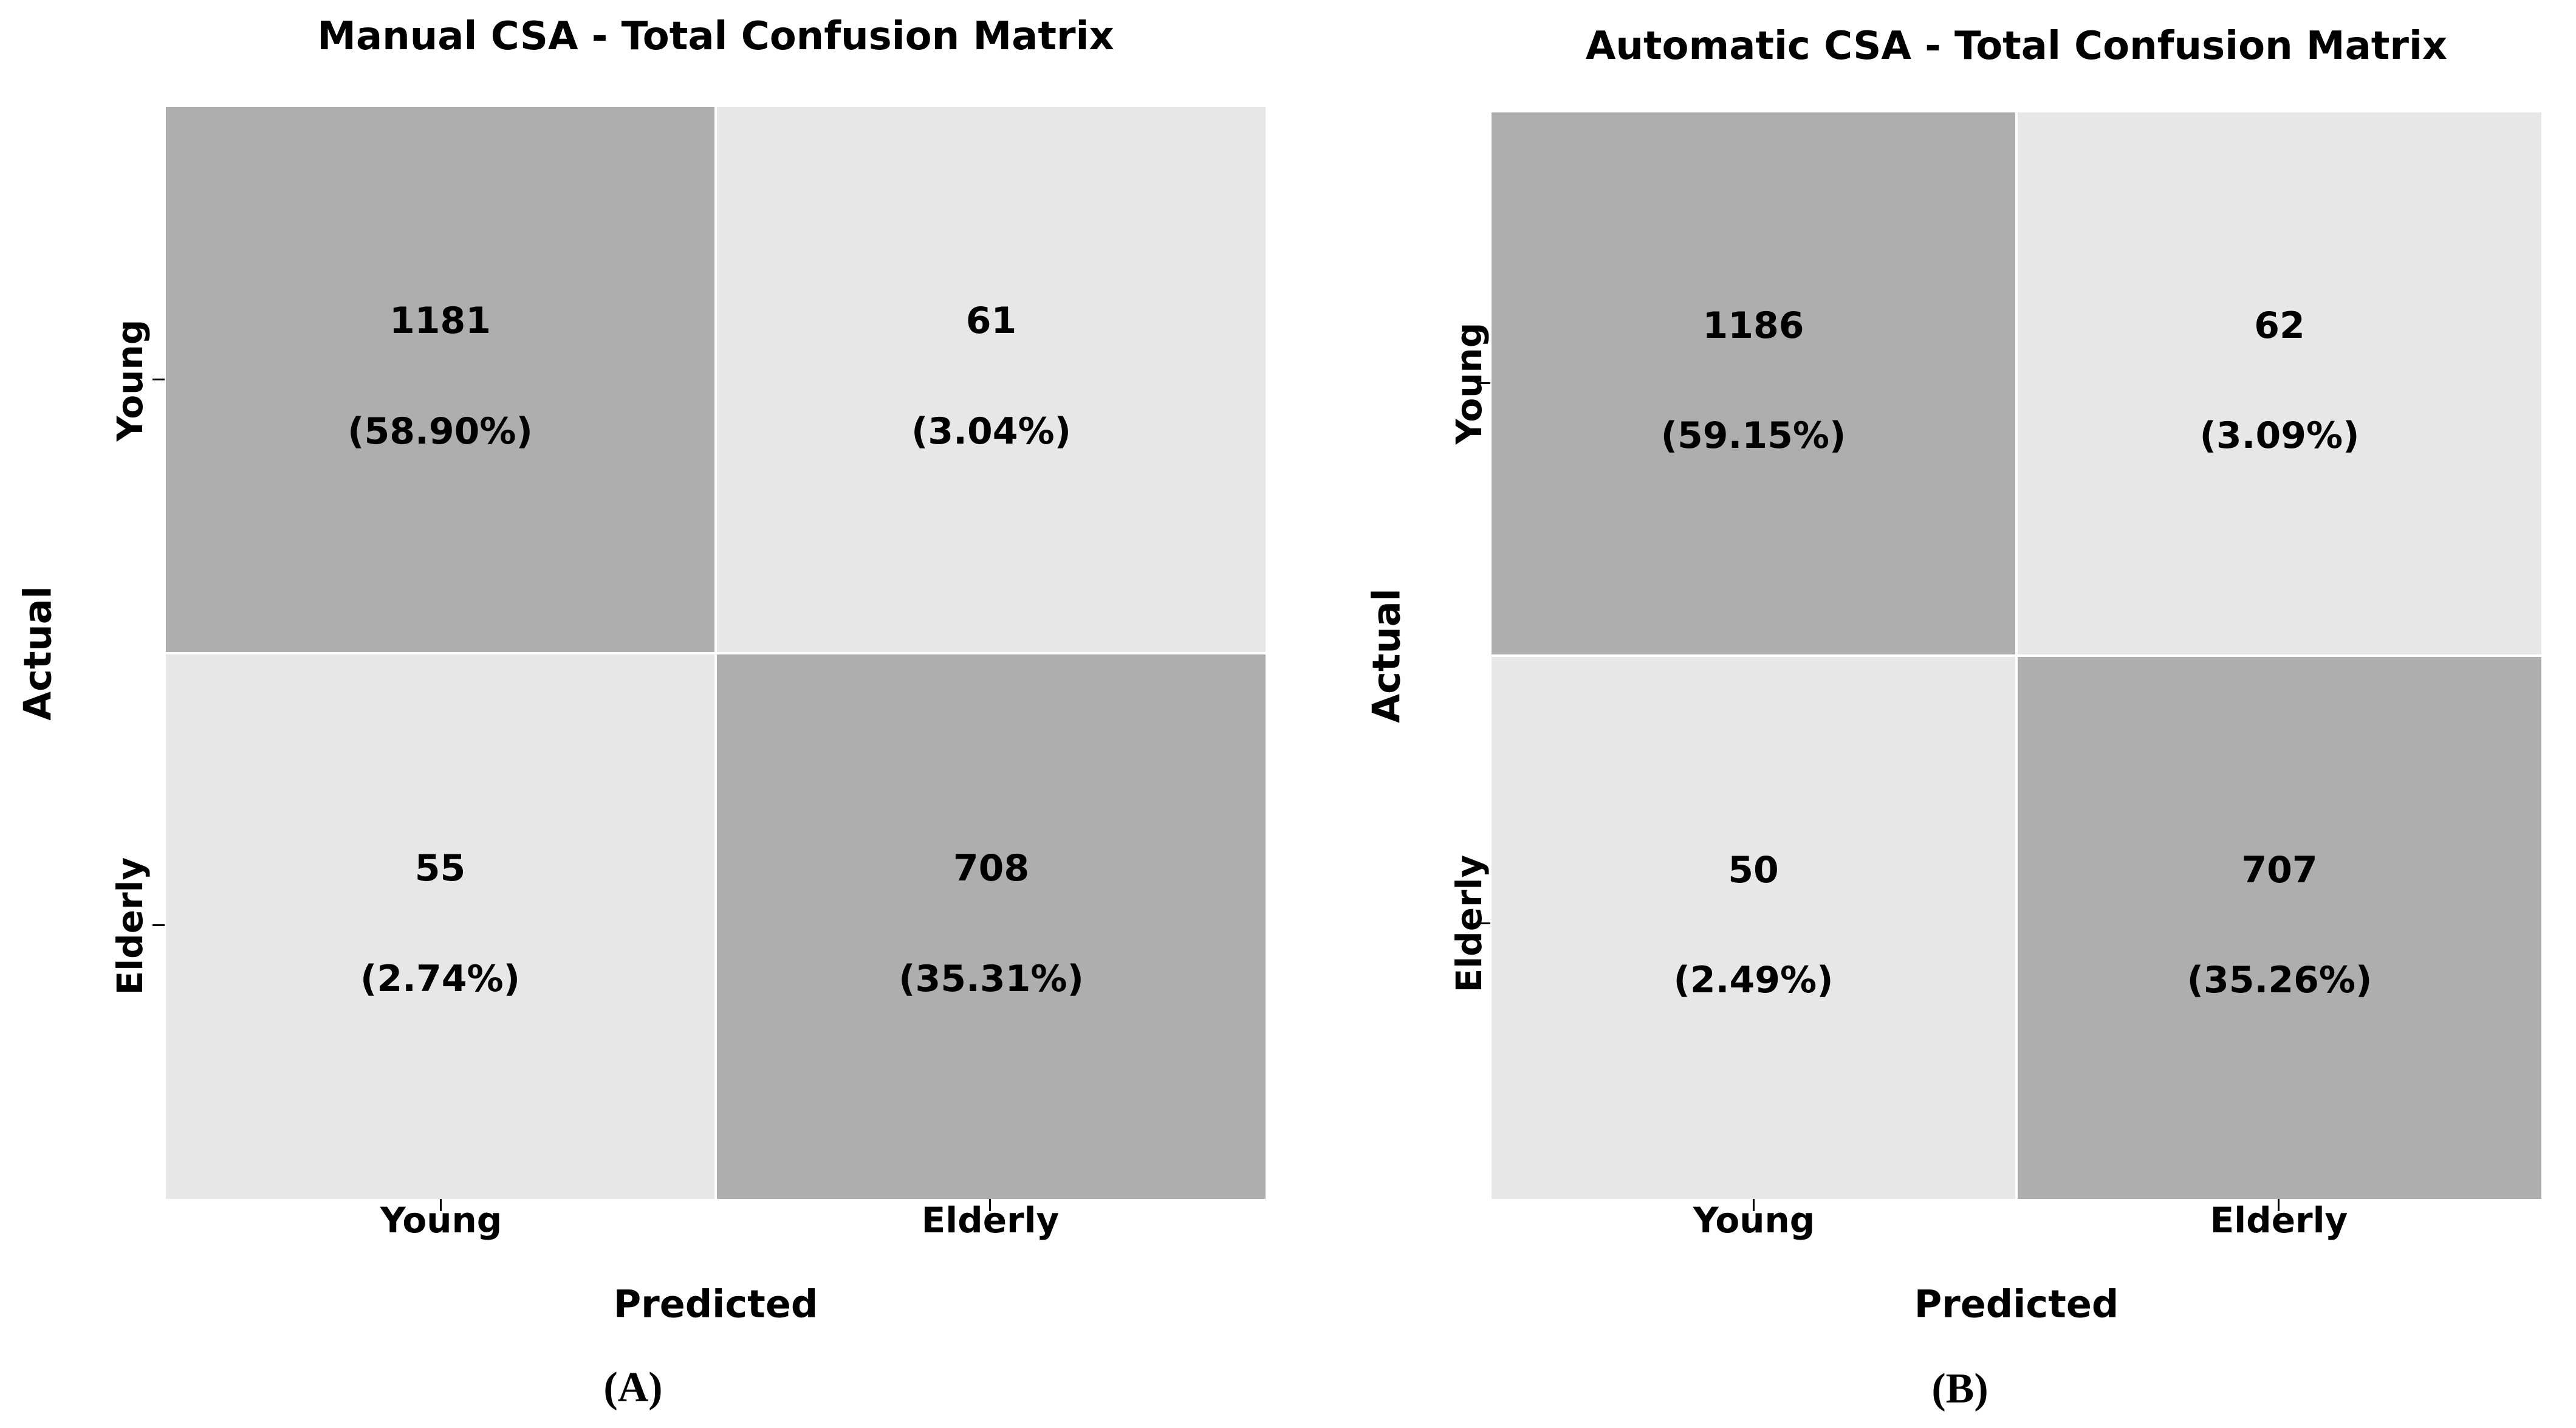 The image size is (2576, 1428). Describe the element at coordinates (2016, 1304) in the screenshot. I see `panel-b-x-axis-label: Predicted` at that location.